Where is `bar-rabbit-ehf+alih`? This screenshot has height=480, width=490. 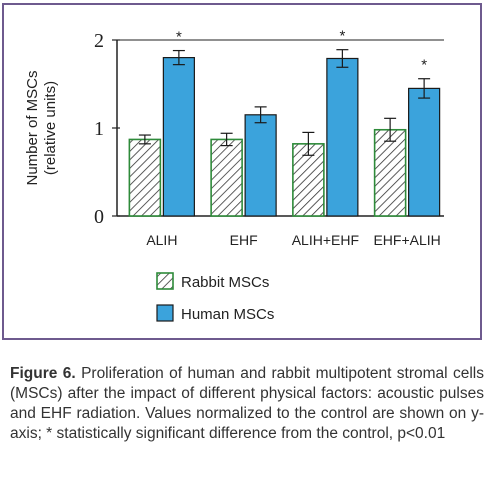 bar-rabbit-ehf+alih is located at coordinates (390, 172).